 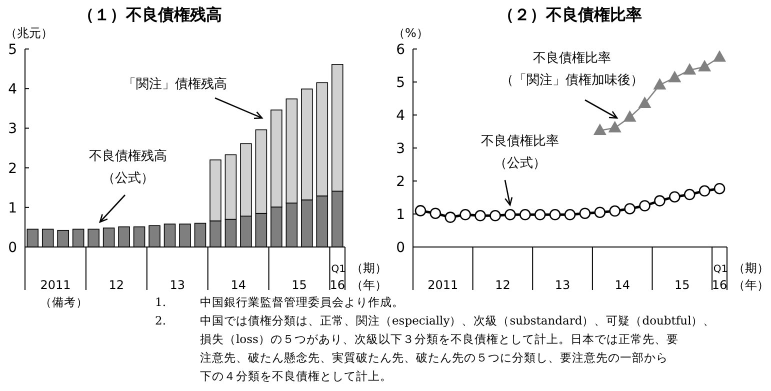 I want to click on text: 1., so click(x=160, y=302).